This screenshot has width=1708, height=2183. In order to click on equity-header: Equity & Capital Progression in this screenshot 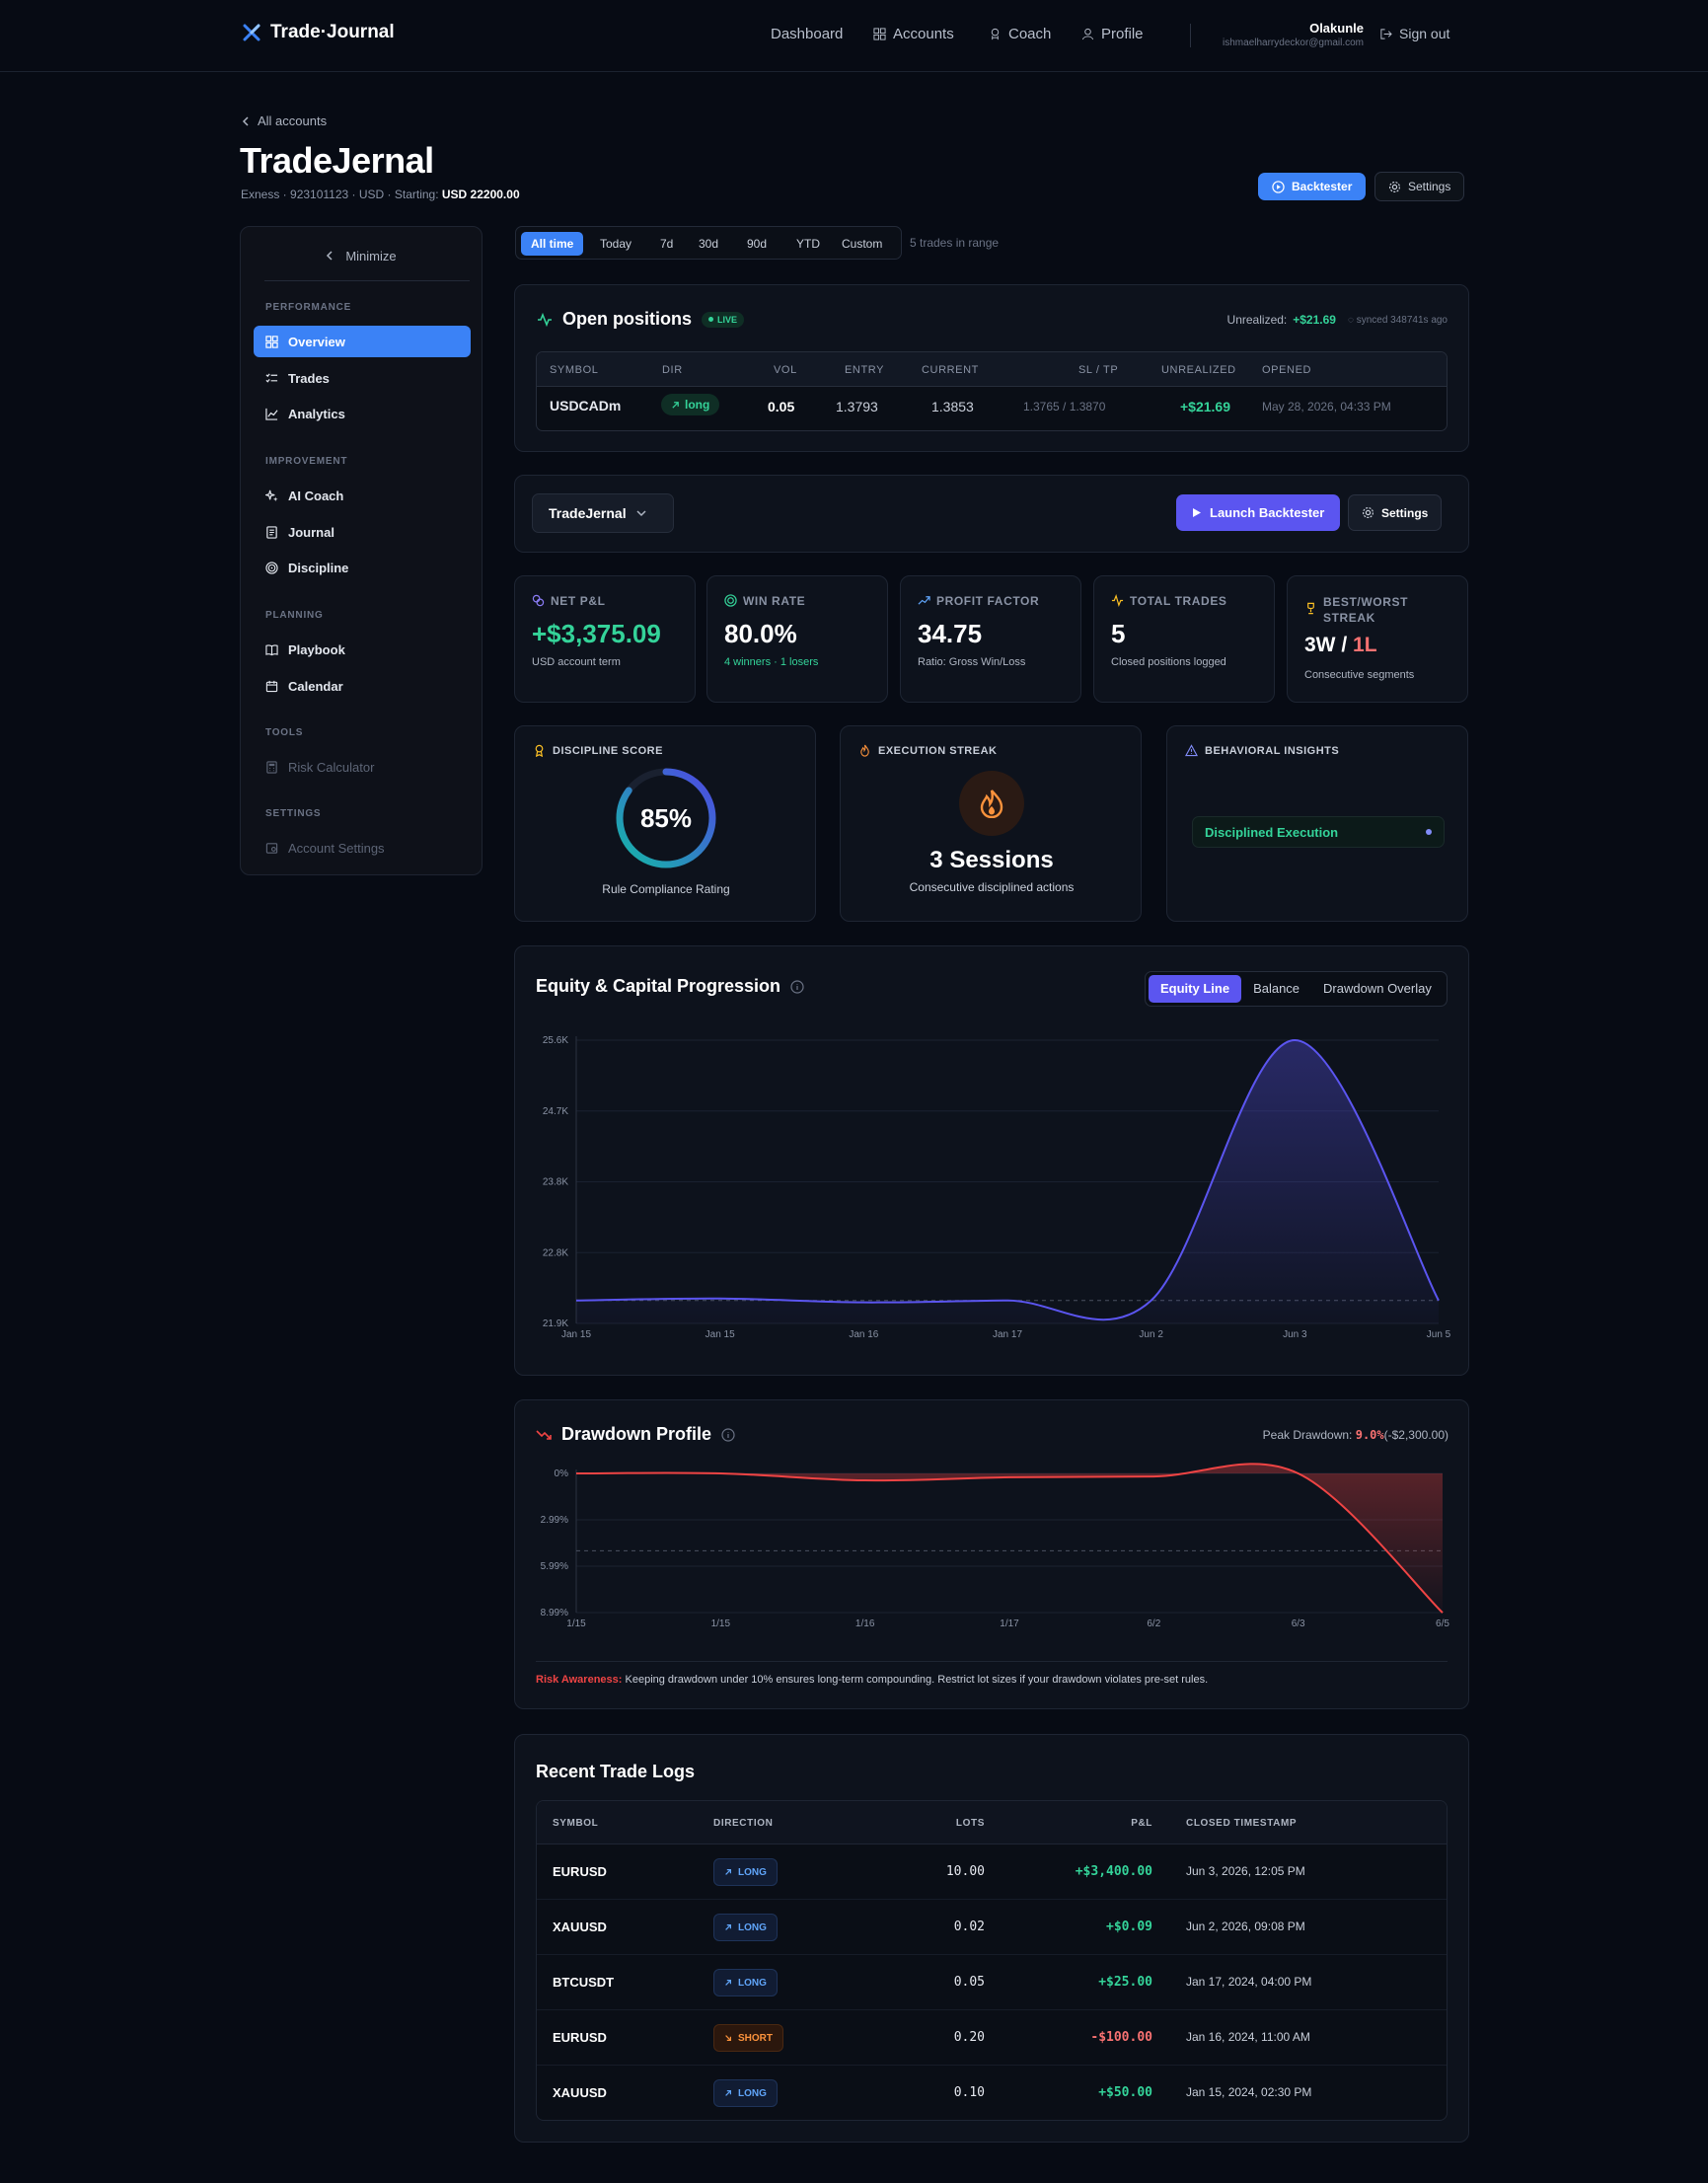, I will do `click(670, 986)`.